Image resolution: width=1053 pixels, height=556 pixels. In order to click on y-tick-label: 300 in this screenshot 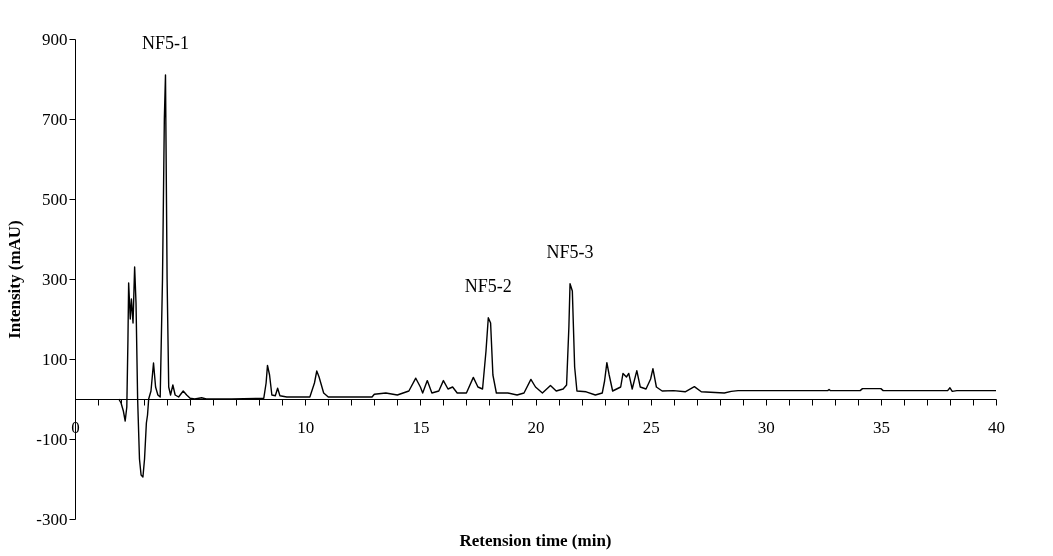, I will do `click(55, 279)`.